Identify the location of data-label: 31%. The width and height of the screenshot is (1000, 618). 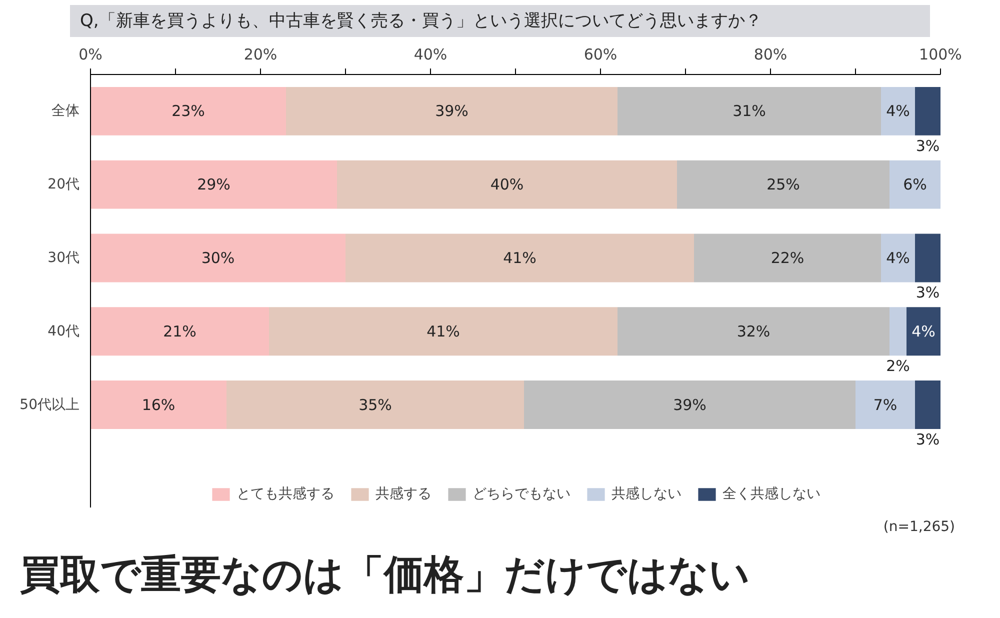
(749, 111).